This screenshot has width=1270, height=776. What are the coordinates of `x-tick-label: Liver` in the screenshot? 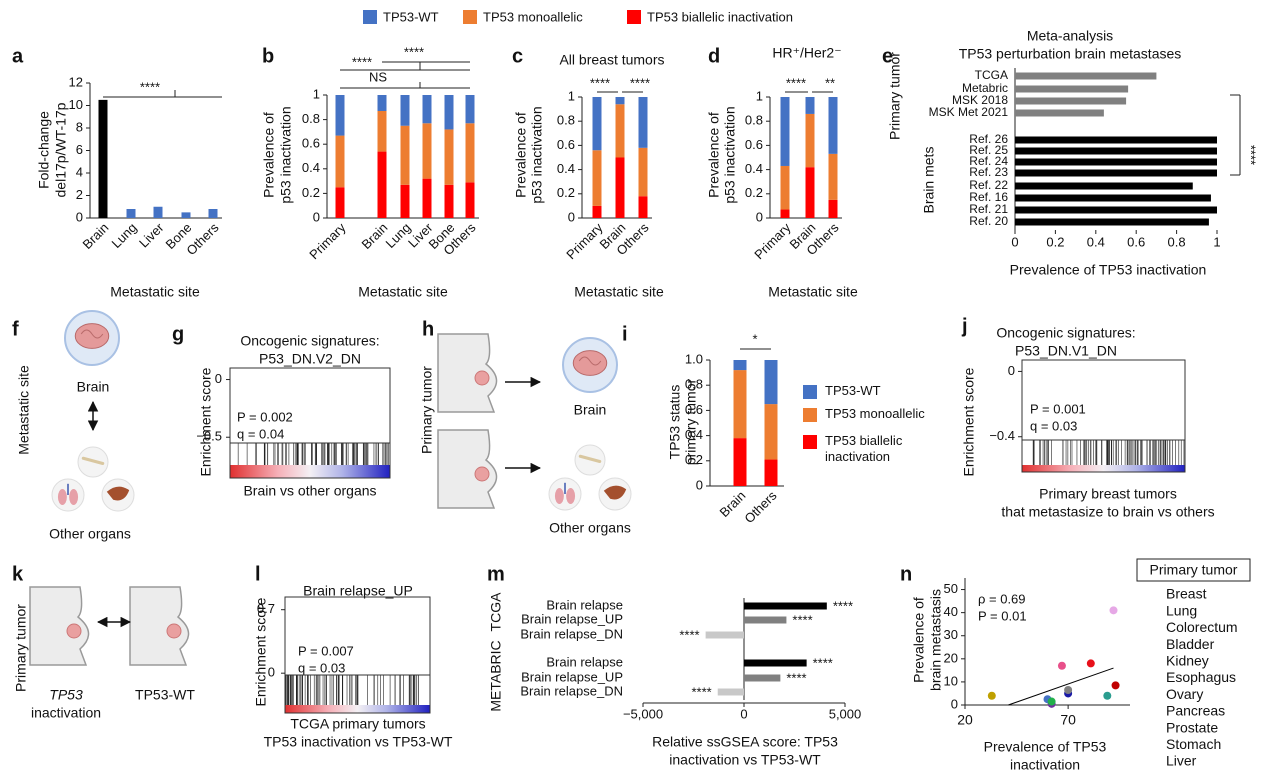 It's located at (151, 234).